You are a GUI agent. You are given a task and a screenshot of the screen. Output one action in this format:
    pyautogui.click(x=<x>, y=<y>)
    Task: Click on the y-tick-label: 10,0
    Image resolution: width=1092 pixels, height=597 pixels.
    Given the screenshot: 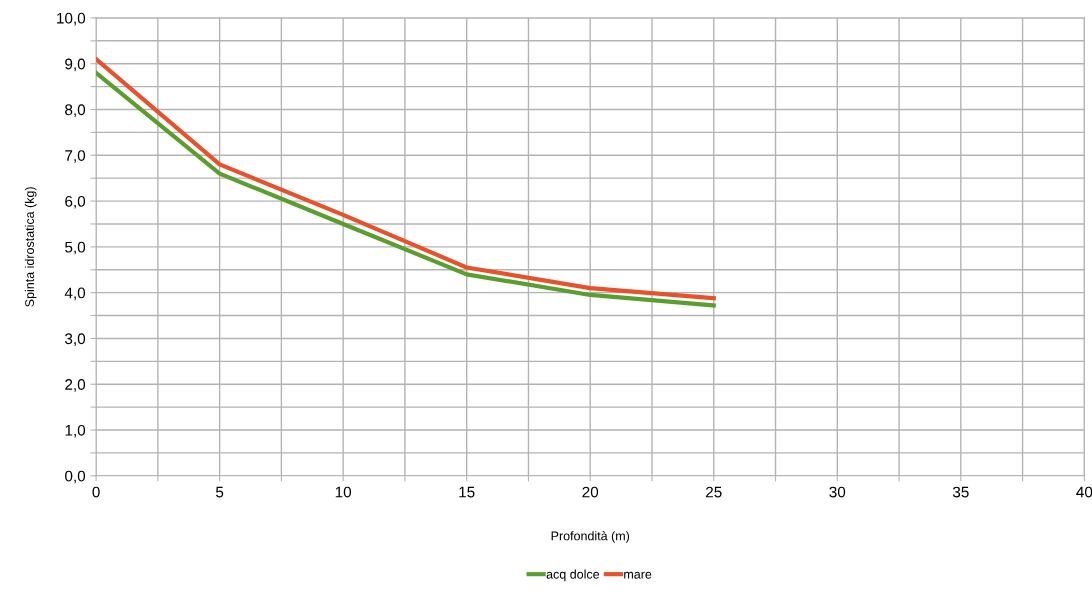 What is the action you would take?
    pyautogui.click(x=71, y=19)
    